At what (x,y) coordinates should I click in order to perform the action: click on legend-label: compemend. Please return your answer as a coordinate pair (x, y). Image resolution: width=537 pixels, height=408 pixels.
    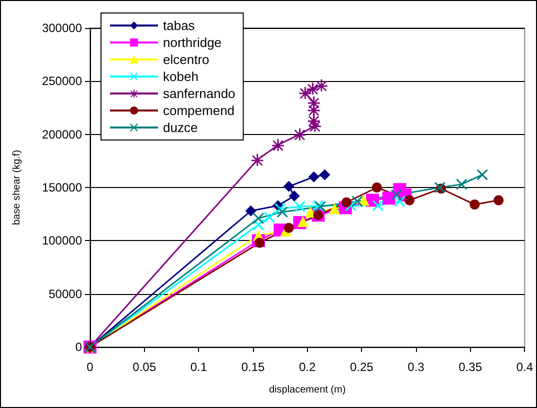
    Looking at the image, I should click on (199, 110).